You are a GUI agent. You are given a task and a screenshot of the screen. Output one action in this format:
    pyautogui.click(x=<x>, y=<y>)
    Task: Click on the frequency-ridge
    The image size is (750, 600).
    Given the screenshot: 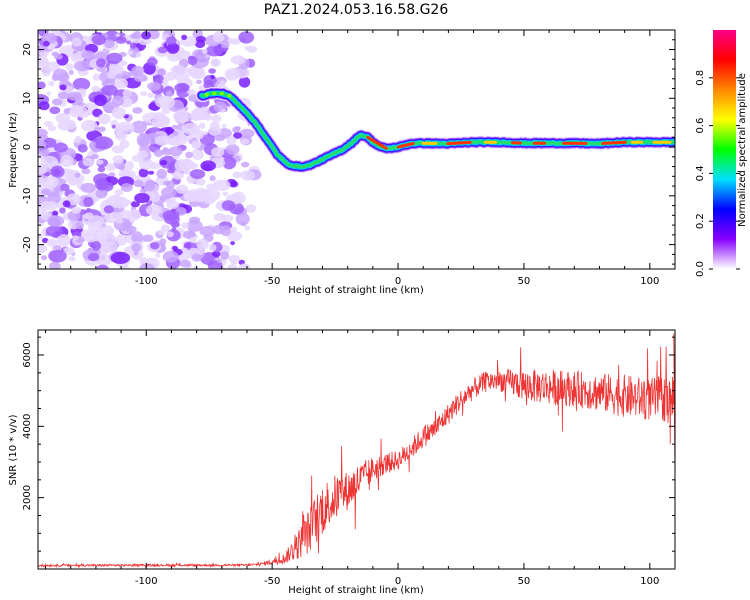 What is the action you would take?
    pyautogui.click(x=435, y=130)
    